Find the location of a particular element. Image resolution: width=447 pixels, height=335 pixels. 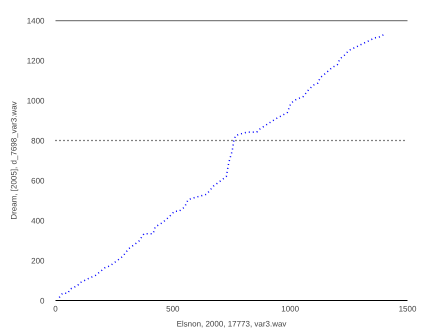

y-tick-label: 0 is located at coordinates (43, 301).